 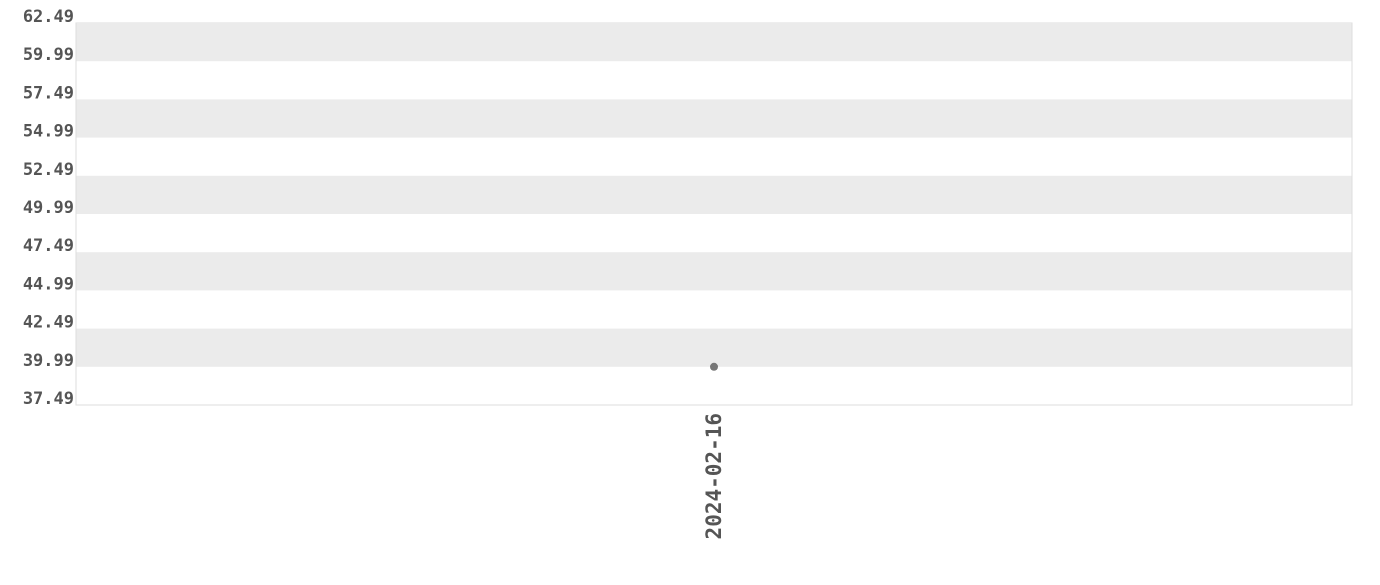 What do you see at coordinates (714, 476) in the screenshot?
I see `x-tick-label: 2024-02-16` at bounding box center [714, 476].